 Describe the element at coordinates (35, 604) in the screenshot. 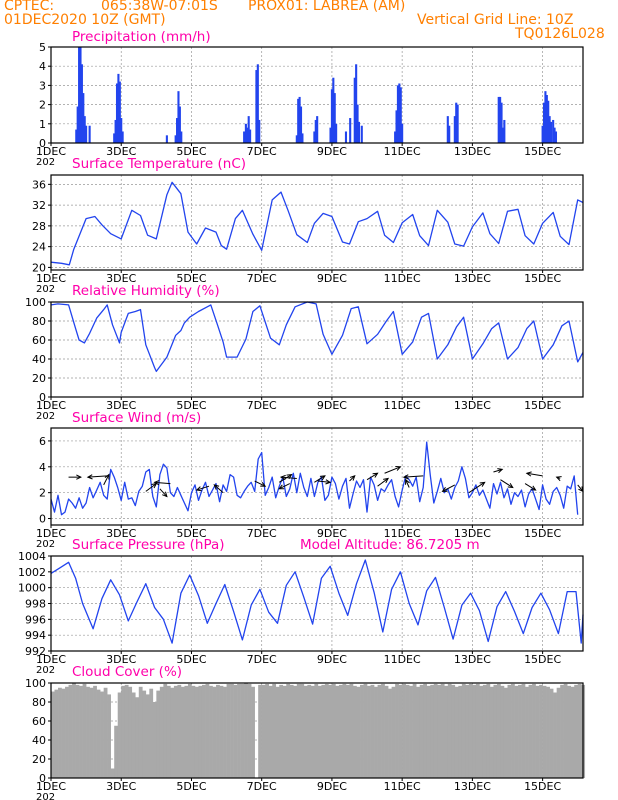

I see `y-tick-label: 998` at that location.